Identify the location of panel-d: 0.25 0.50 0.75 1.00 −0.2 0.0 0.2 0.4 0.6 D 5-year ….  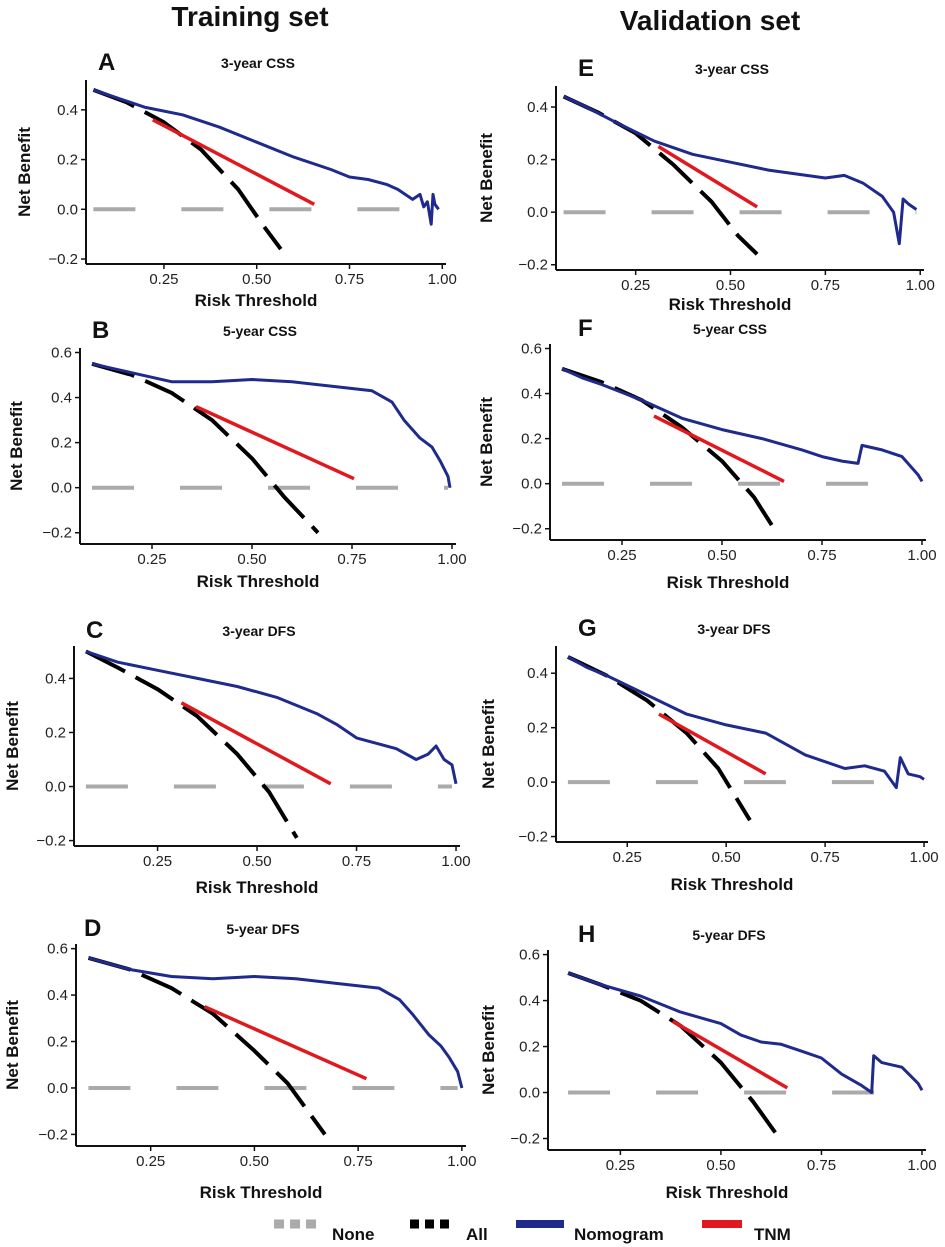
(239, 1058).